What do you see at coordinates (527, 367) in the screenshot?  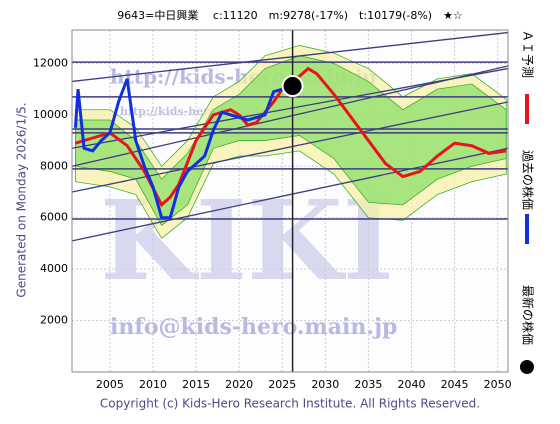 I see `legend-marker` at bounding box center [527, 367].